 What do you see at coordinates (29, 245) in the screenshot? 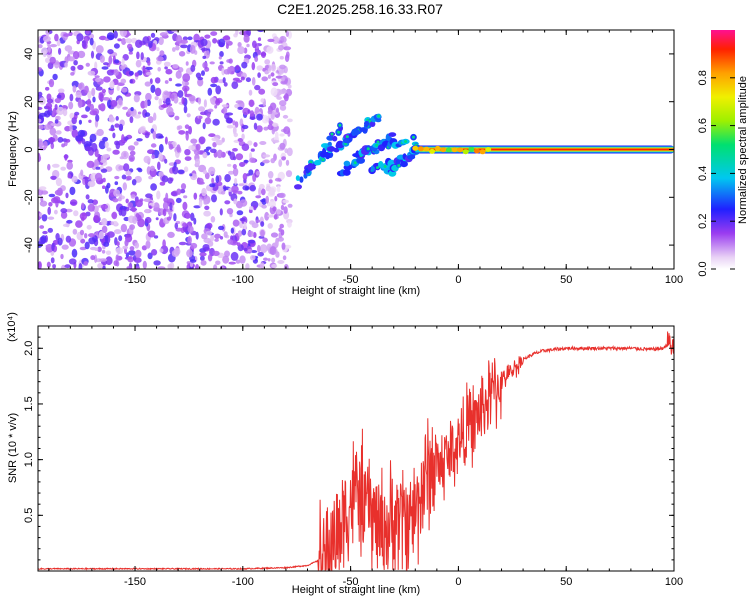
I see `heatmap-y-tick: -40` at bounding box center [29, 245].